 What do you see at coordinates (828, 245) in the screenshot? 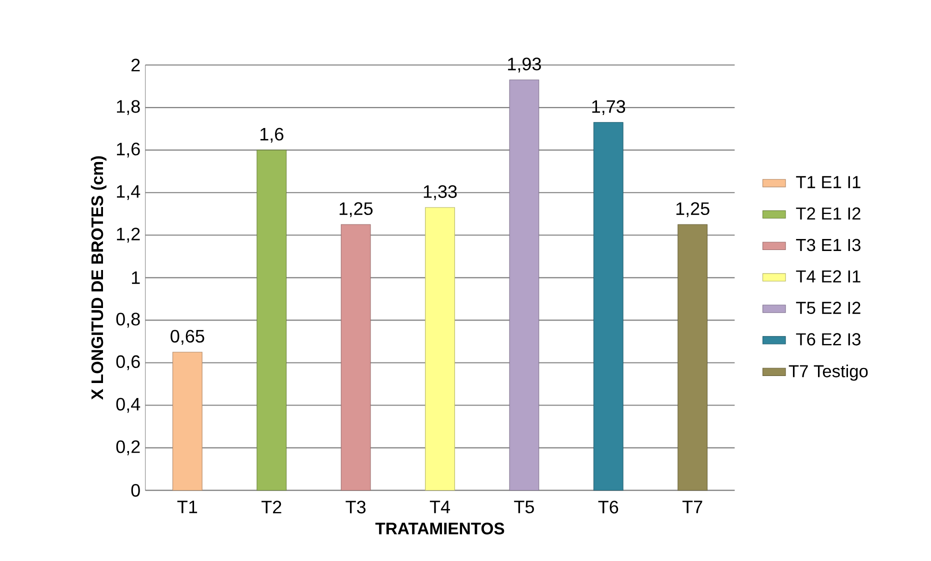
I see `legend-label: T3 E1 I3` at bounding box center [828, 245].